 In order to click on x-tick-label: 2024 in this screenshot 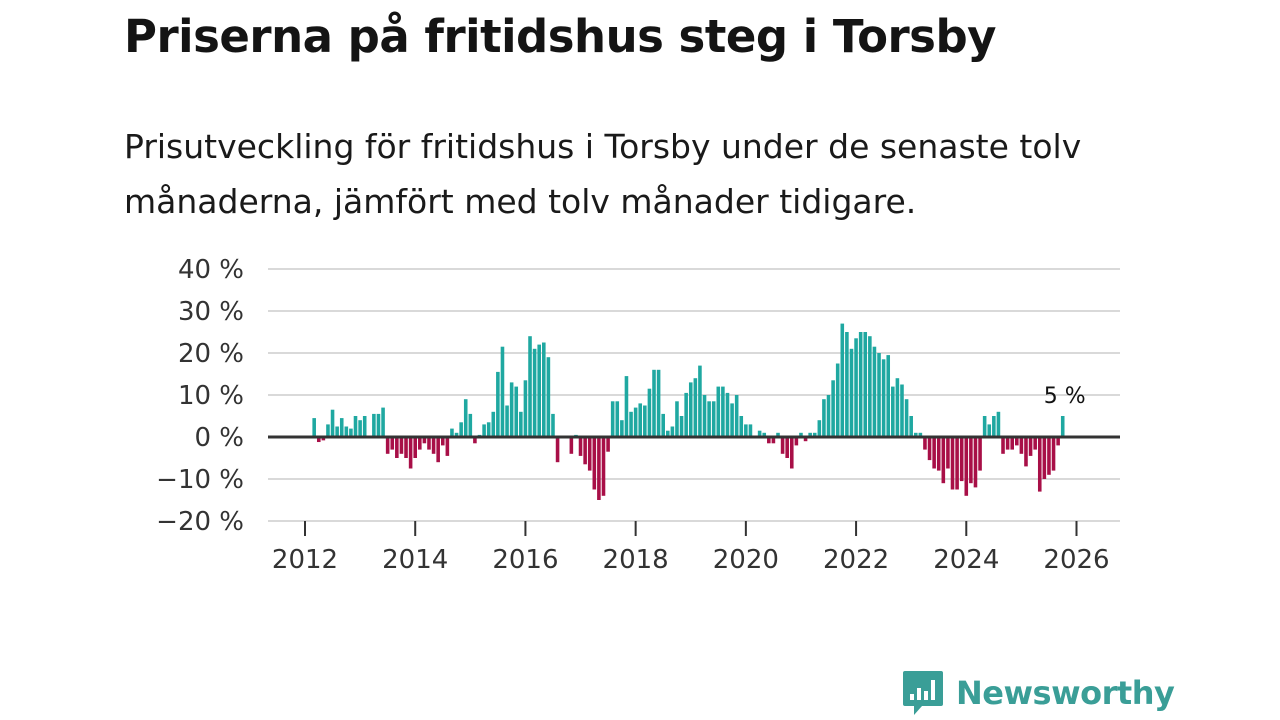, I will do `click(966, 560)`.